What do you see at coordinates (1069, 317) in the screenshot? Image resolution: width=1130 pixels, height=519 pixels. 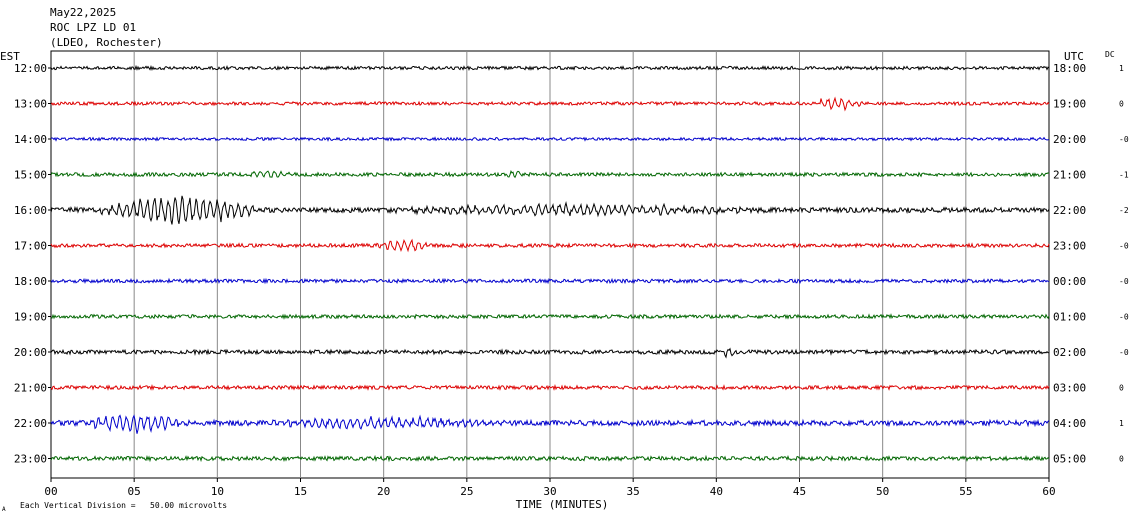 I see `utc-time-label: 01:00` at bounding box center [1069, 317].